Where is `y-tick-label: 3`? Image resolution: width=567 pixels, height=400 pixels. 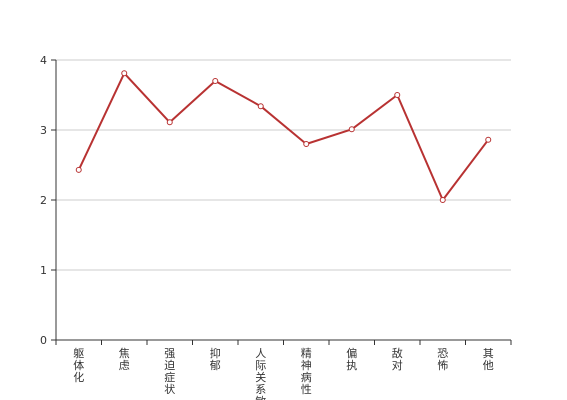 y-tick-label: 3 is located at coordinates (43, 130).